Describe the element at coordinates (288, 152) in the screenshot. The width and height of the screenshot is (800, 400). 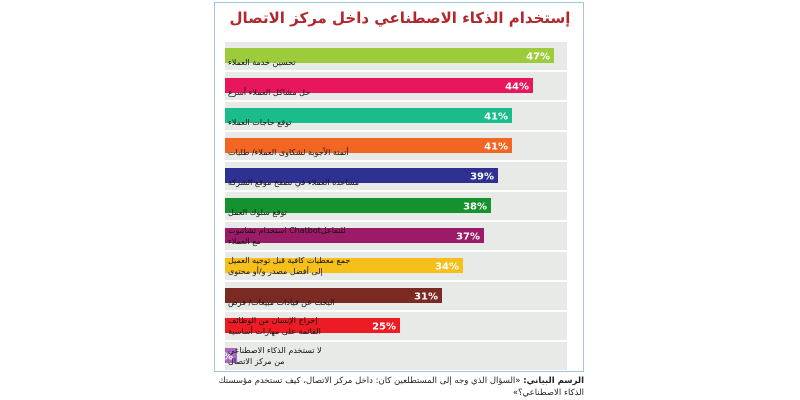
I see `category-label: أتمتة الأجوبة لشكاوى العملاء/ طلبات` at that location.